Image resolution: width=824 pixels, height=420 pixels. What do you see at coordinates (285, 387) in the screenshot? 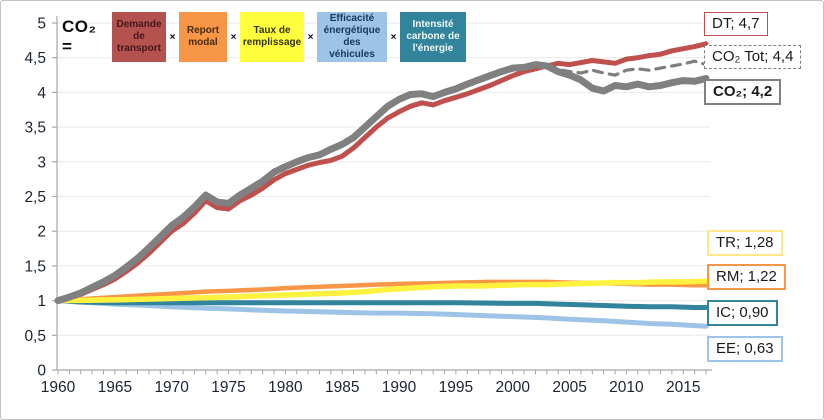
I see `x-tick-label: 1980` at bounding box center [285, 387].